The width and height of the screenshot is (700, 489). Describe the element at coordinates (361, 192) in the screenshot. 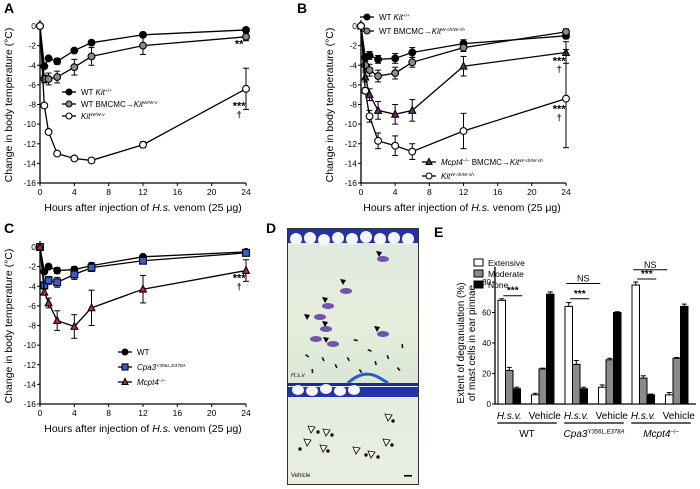

I see `chart-b-xtick-label: 0` at that location.